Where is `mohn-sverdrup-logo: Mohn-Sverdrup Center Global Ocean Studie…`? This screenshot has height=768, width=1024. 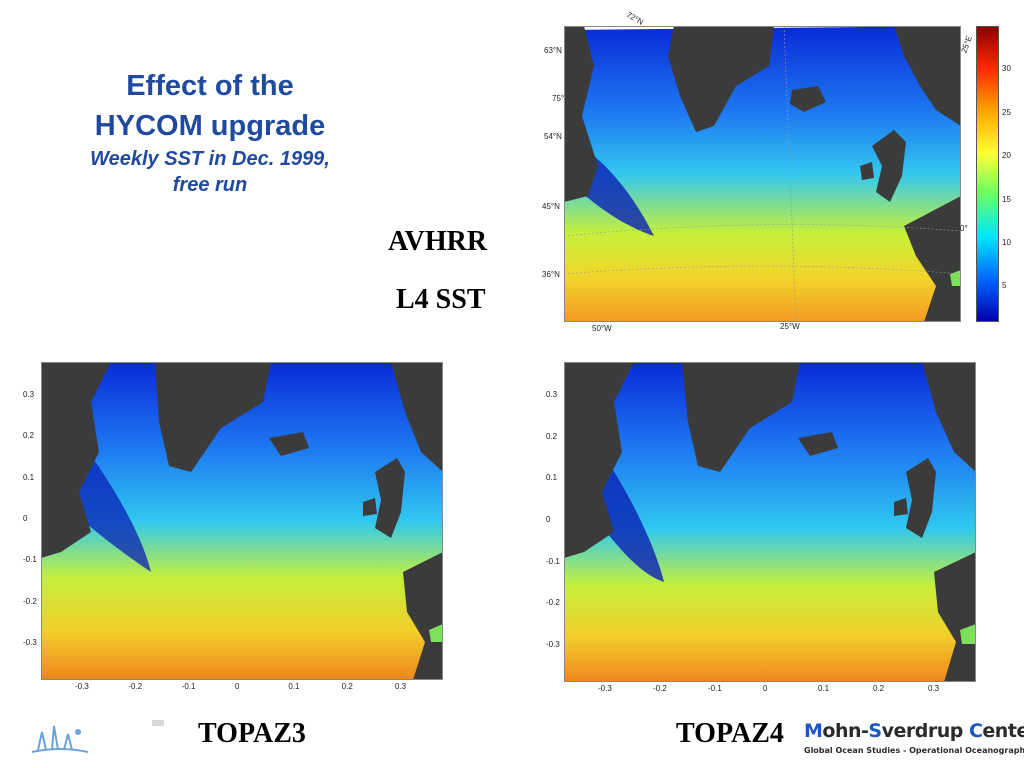
mohn-sverdrup-logo: Mohn-Sverdrup Center Global Ocean Studie… is located at coordinates (912, 741).